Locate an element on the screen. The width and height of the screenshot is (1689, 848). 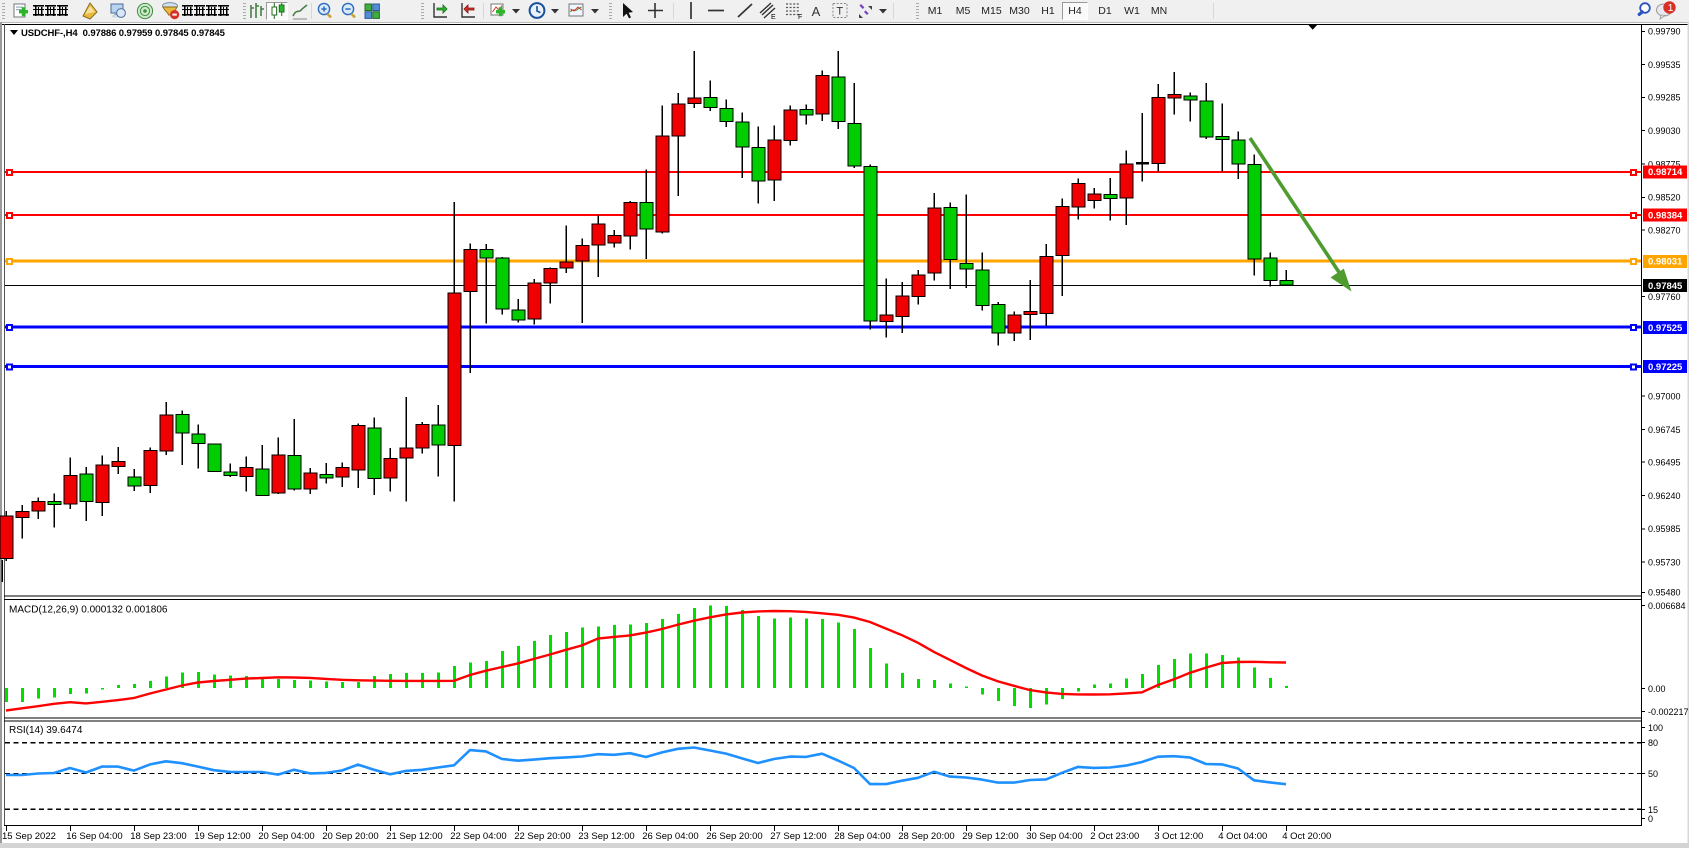
svg-text: 0.99790 is located at coordinates (1664, 32).